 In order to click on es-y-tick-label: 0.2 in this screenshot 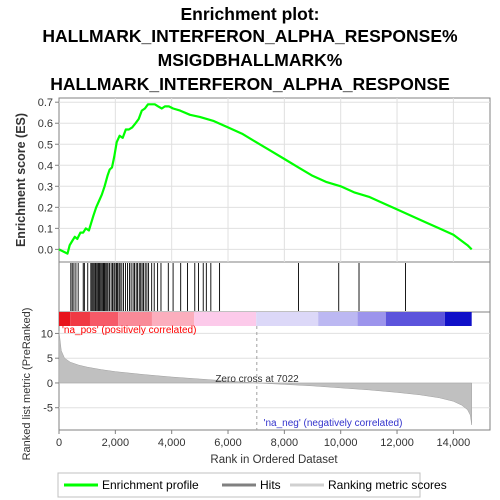, I will do `click(45, 208)`.